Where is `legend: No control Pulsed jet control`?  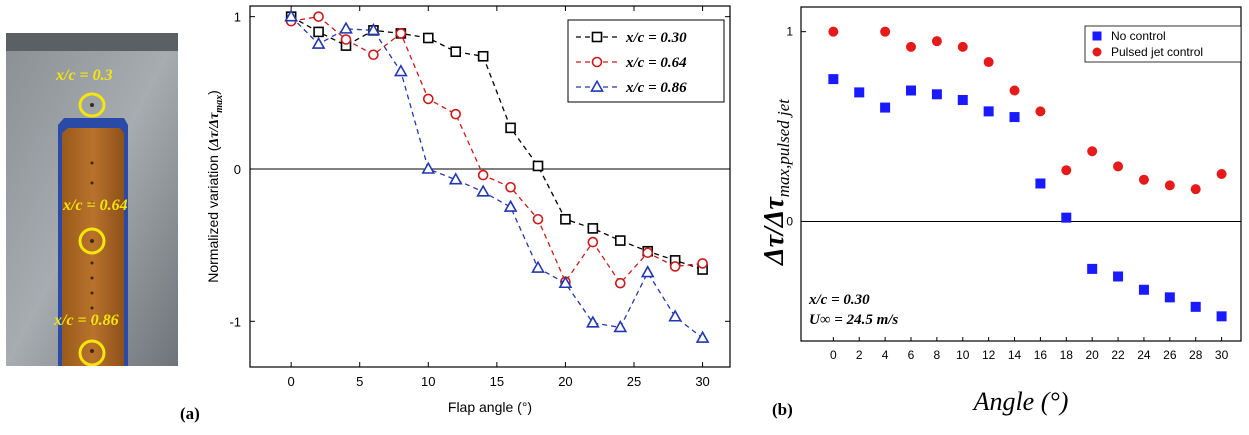 legend: No control Pulsed jet control is located at coordinates (1163, 44).